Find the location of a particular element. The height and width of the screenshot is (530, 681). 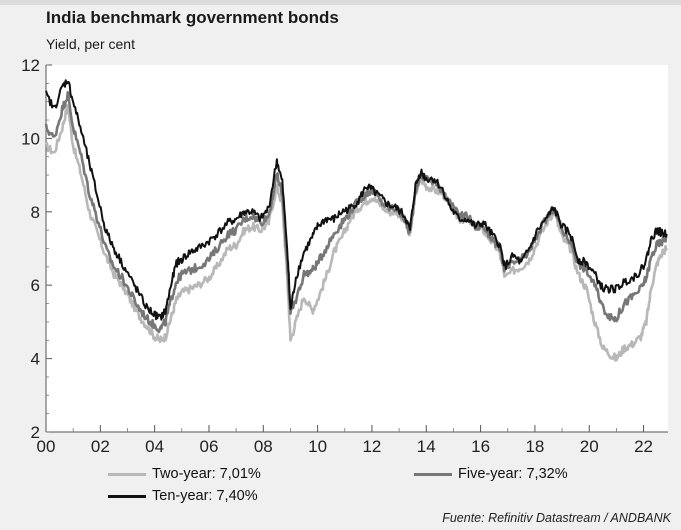

x-tick-label: 16 is located at coordinates (480, 446).